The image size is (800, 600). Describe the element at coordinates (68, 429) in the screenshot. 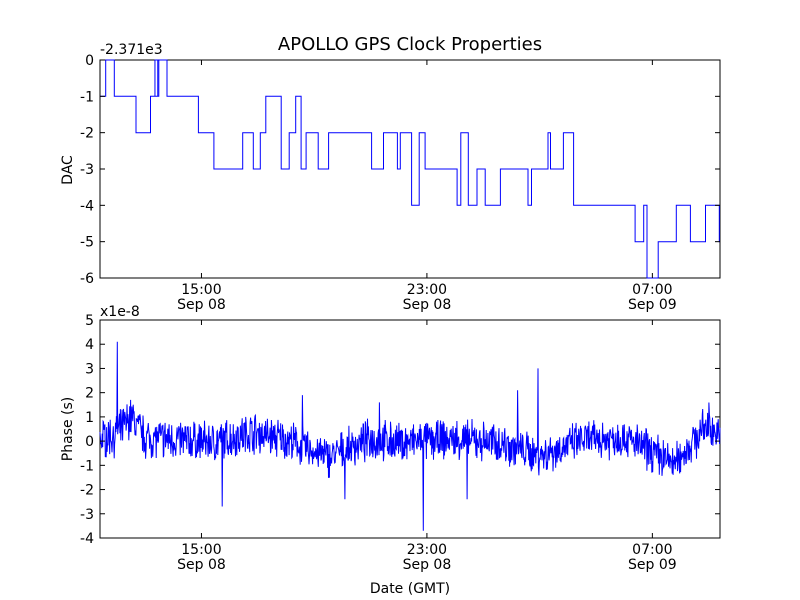

I see `phase-y-axis-label: Phase (s)` at that location.